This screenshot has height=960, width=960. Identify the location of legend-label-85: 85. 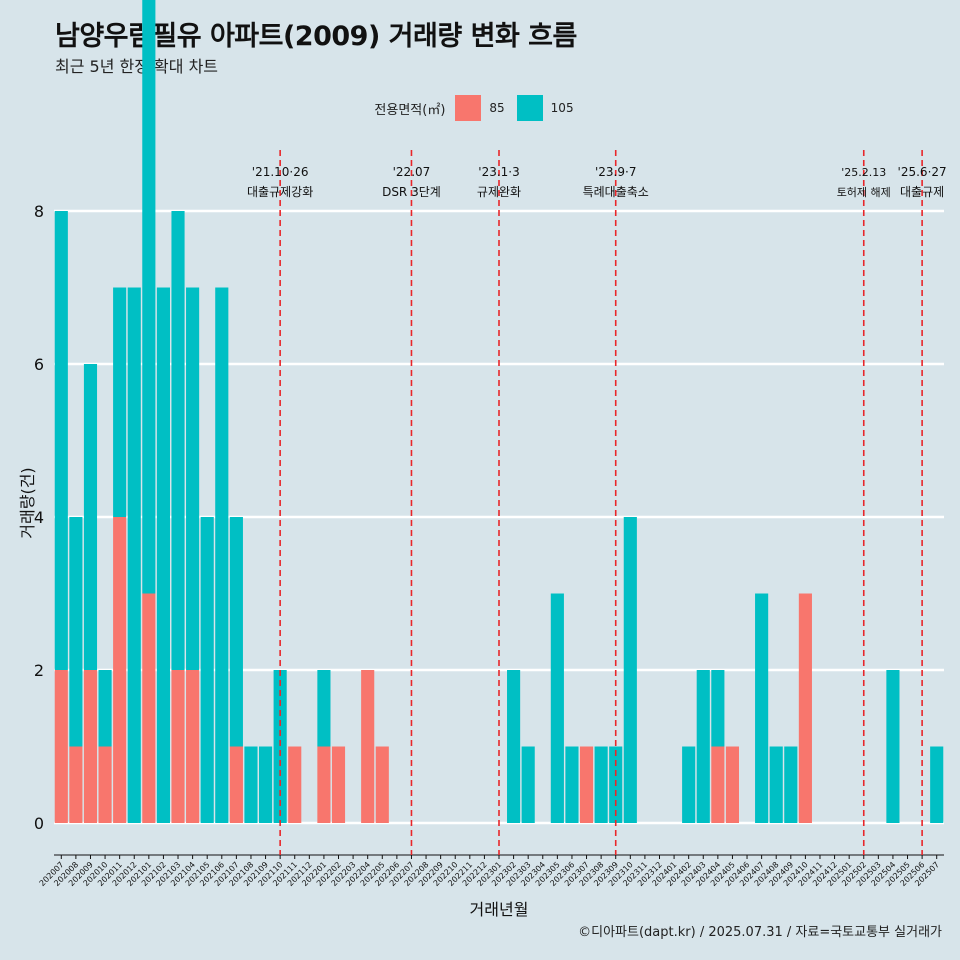
(497, 108).